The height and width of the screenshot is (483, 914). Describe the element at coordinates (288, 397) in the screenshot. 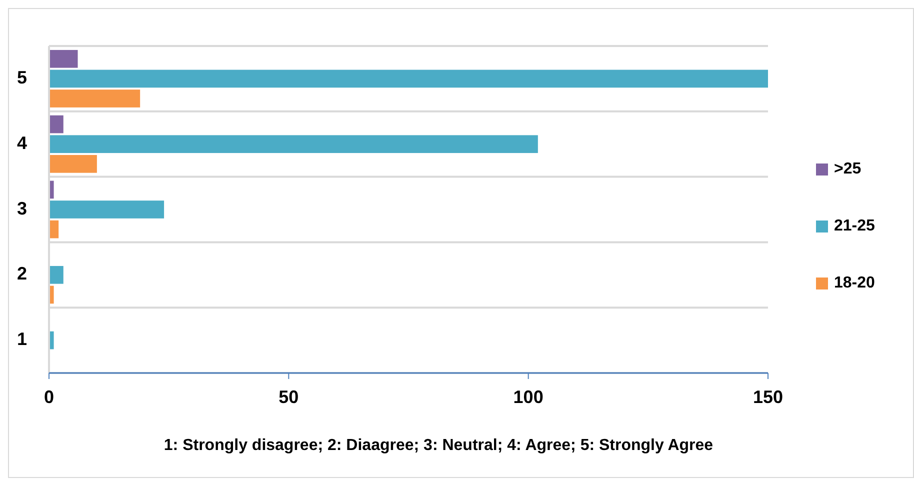

I see `x-tick-label: 50` at that location.